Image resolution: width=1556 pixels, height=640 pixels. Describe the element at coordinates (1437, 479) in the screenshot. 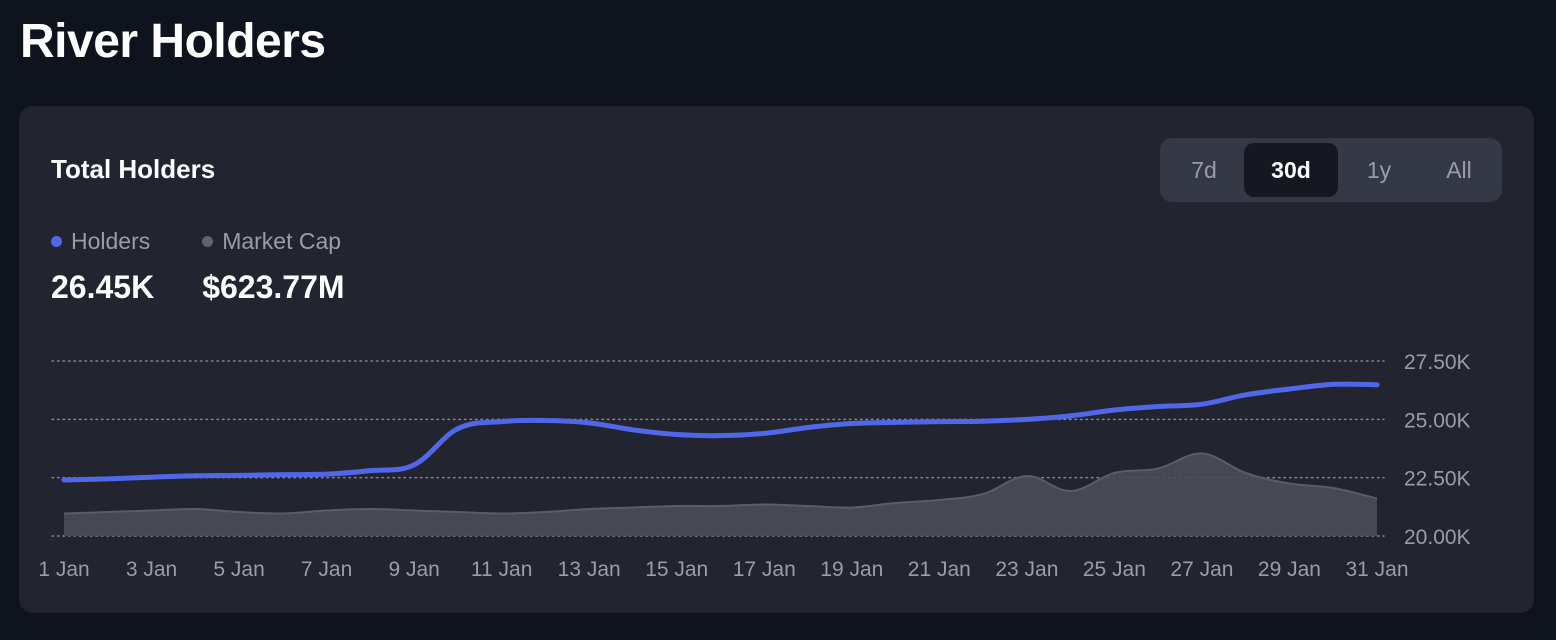

I see `y-tick-label: 22.50K` at that location.